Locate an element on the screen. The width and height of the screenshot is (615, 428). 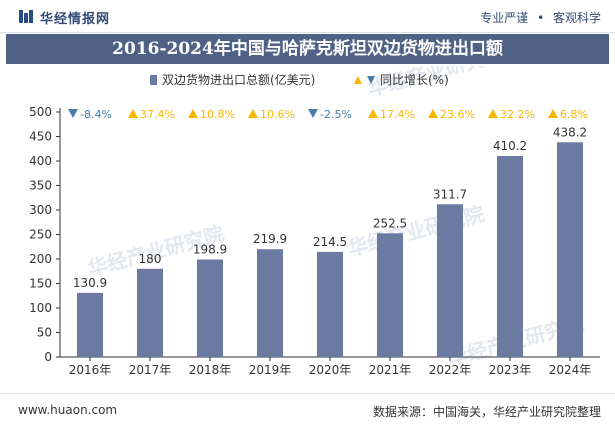
legend-growth-label: 同比增长(%) is located at coordinates (414, 80).